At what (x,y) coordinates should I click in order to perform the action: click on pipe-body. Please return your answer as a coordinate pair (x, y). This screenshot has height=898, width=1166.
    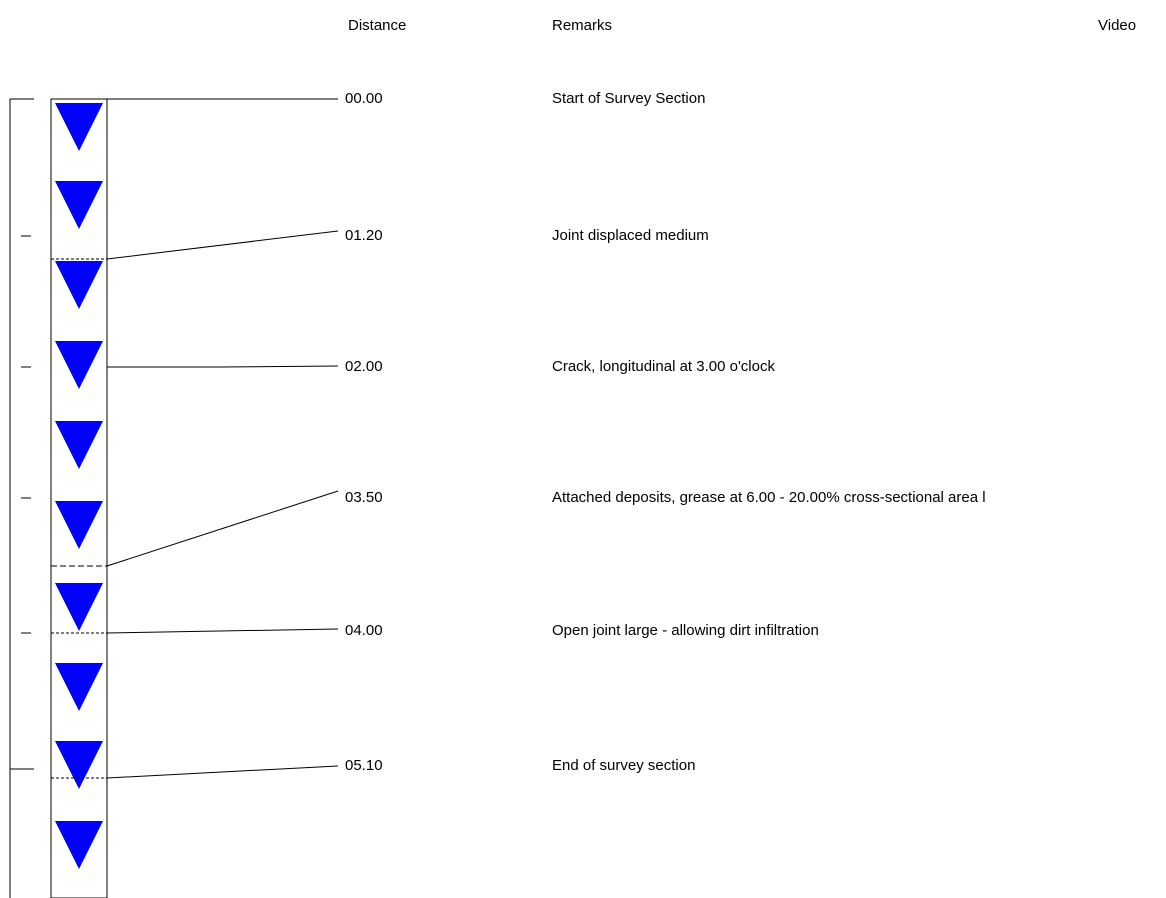
    Looking at the image, I should click on (79, 498).